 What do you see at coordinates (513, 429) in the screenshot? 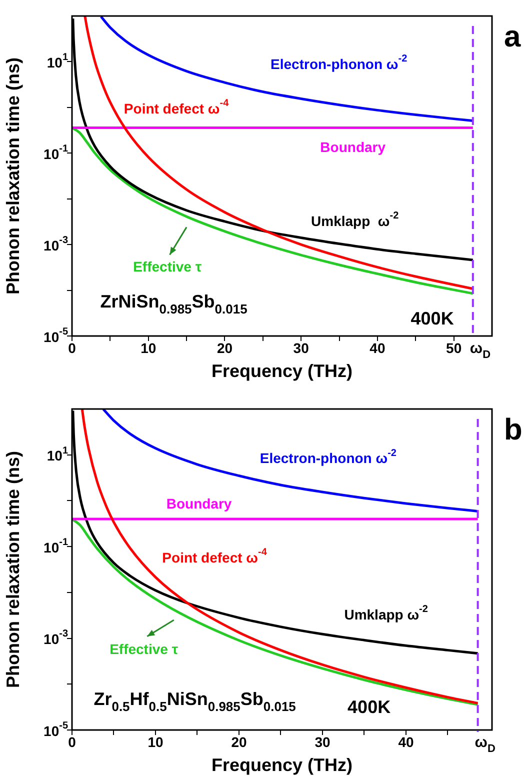
I see `chart-title: b` at bounding box center [513, 429].